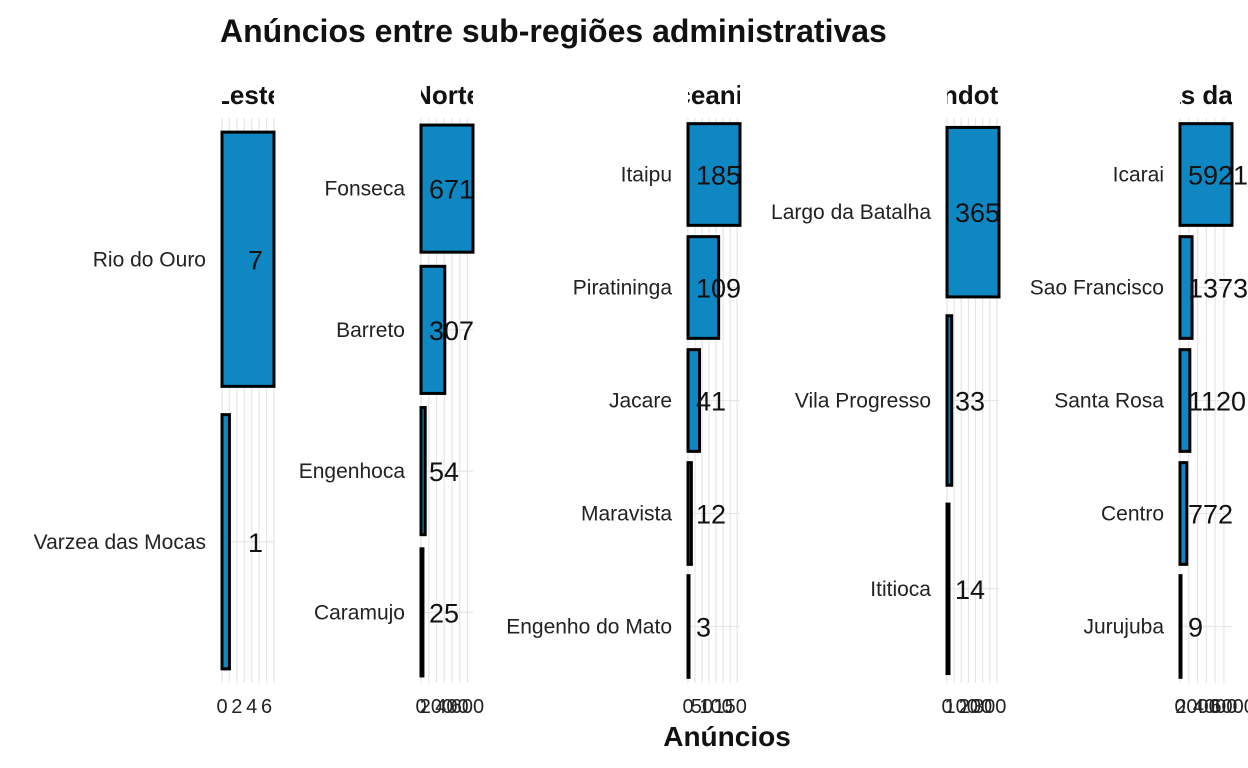 The image size is (1248, 768). What do you see at coordinates (451, 331) in the screenshot?
I see `data-label: 307` at bounding box center [451, 331].